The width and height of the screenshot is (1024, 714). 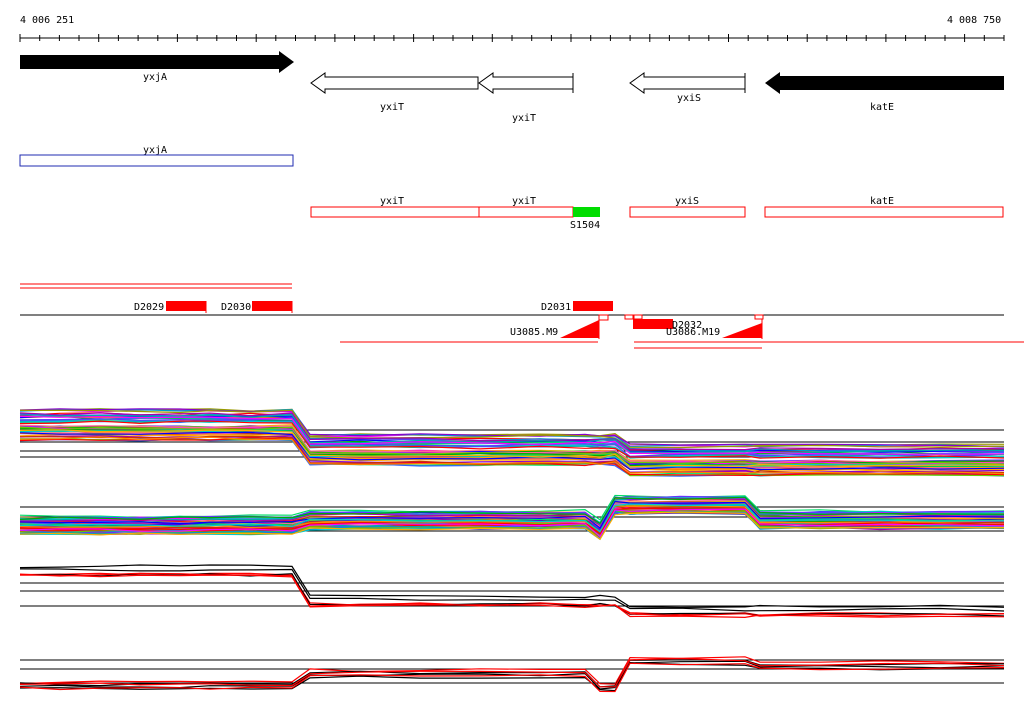 What do you see at coordinates (742, 330) in the screenshot?
I see `feature-U3086-wedge` at bounding box center [742, 330].